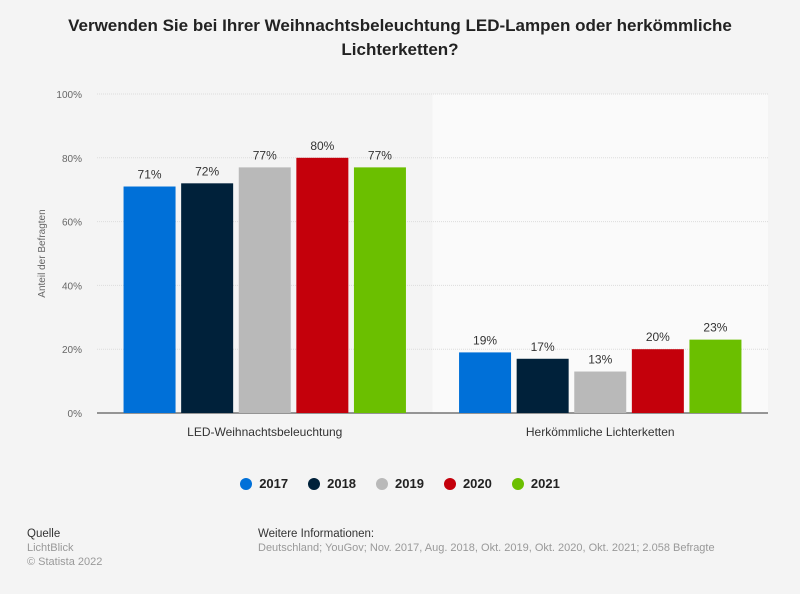 This screenshot has width=800, height=594. I want to click on info-label: Weitere Informationen:, so click(316, 534).